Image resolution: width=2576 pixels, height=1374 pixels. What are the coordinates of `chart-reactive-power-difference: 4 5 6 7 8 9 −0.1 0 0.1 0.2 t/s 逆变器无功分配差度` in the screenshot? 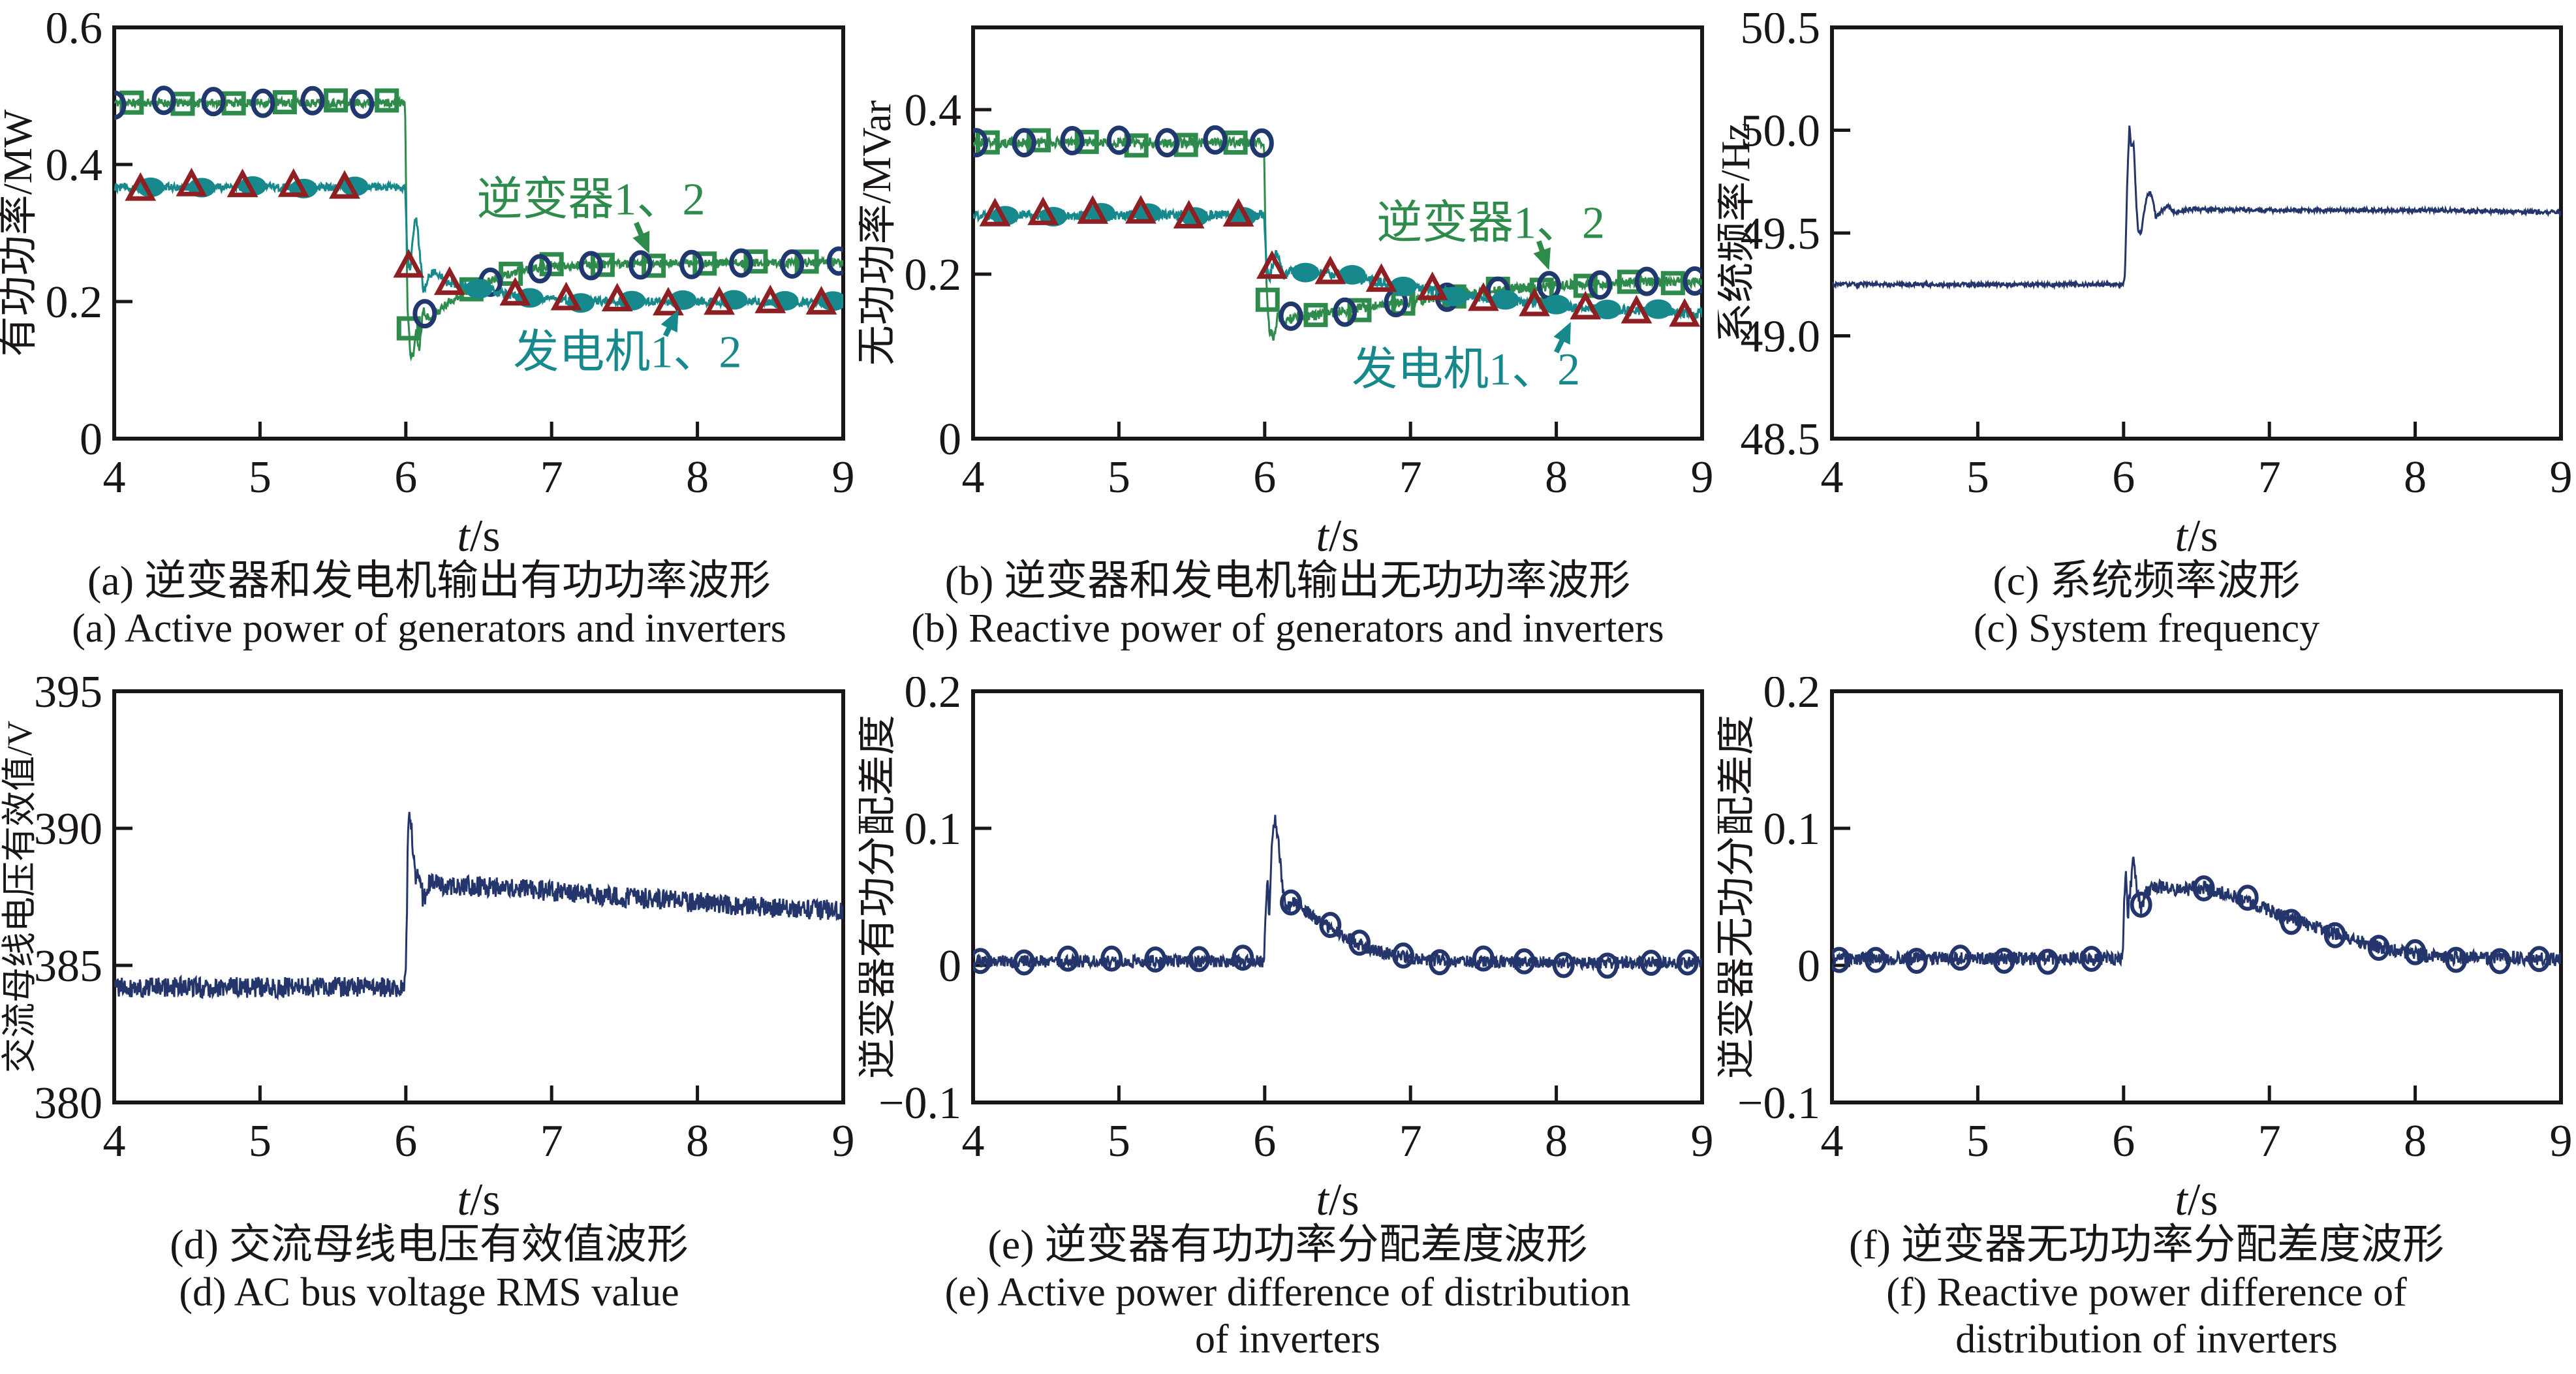 It's located at (2145, 948).